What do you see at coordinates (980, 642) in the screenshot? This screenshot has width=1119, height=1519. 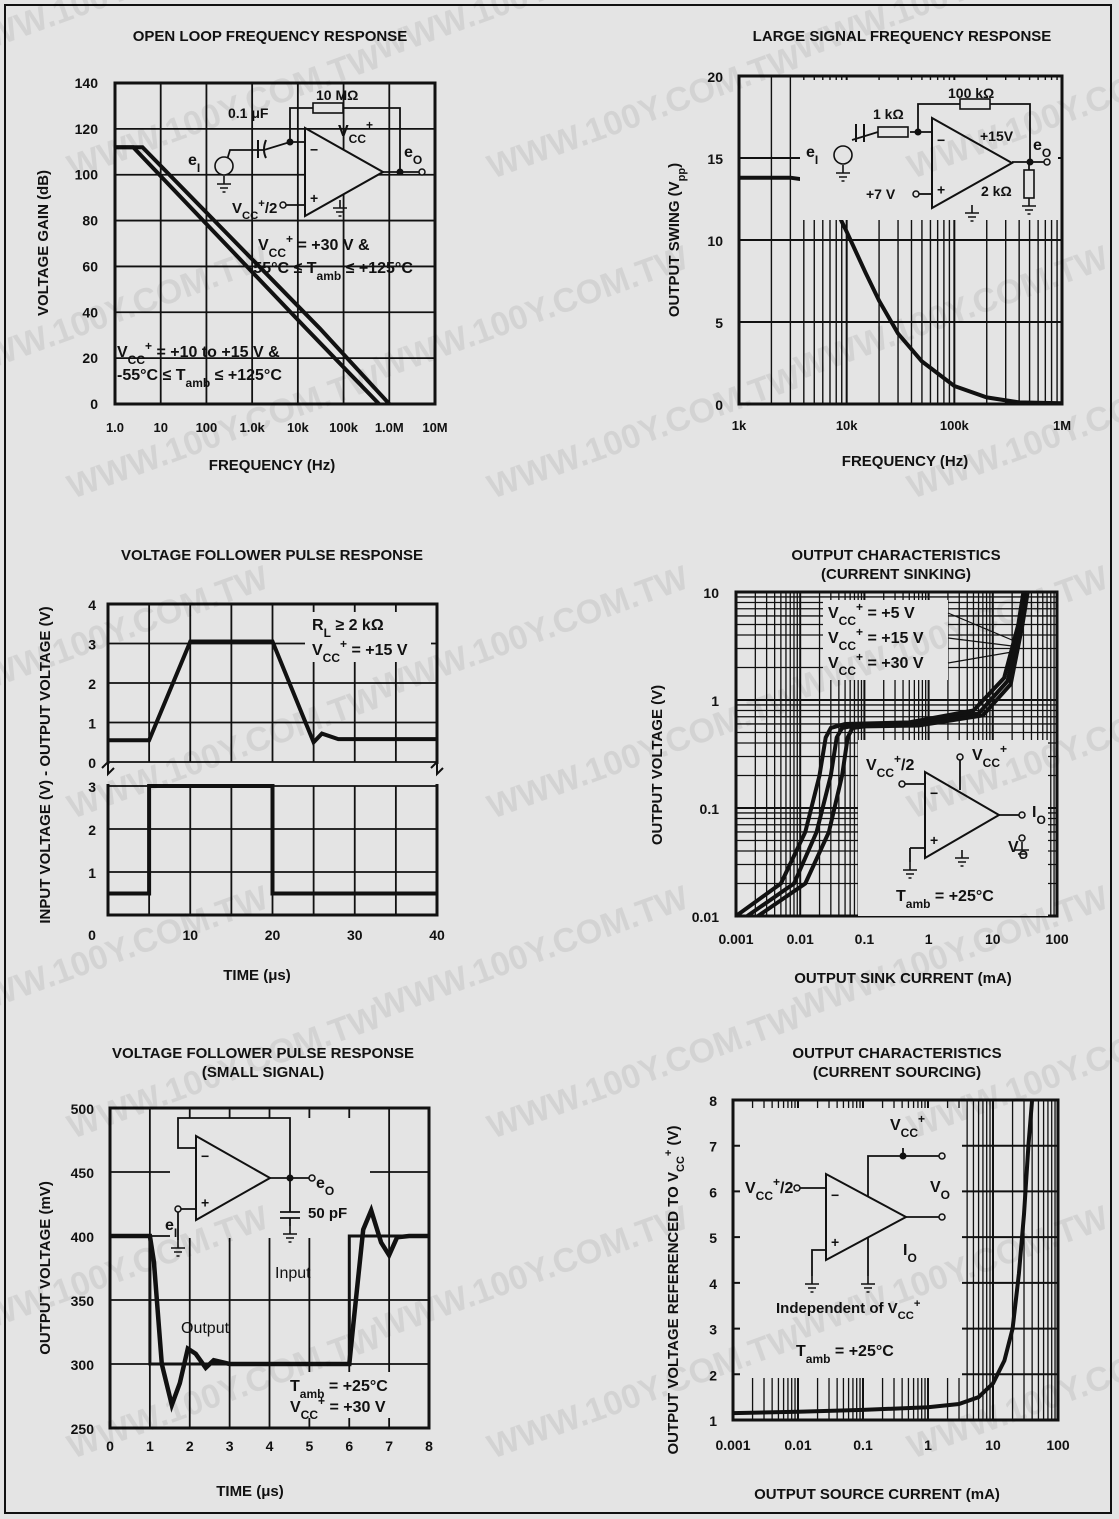 I see `annotation-leader` at bounding box center [980, 642].